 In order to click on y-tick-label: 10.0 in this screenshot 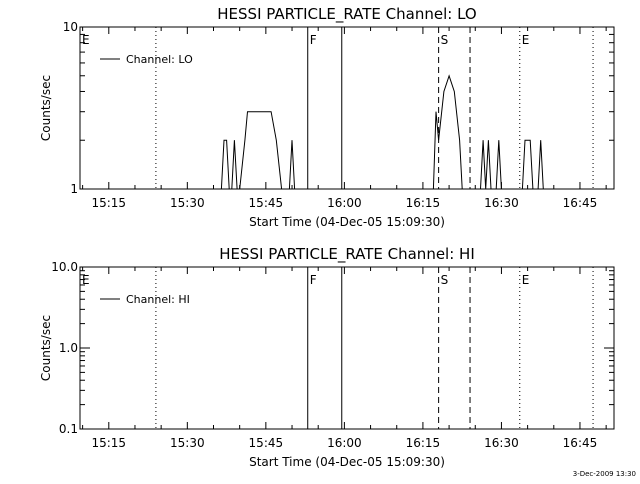, I will do `click(64, 267)`.